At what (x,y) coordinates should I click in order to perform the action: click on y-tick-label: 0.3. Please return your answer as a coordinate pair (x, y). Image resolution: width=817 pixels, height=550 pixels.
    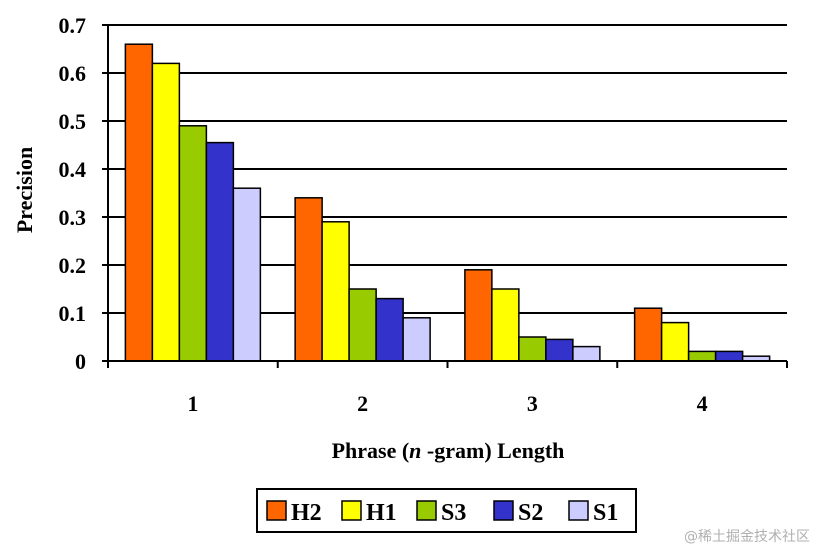
    Looking at the image, I should click on (73, 217).